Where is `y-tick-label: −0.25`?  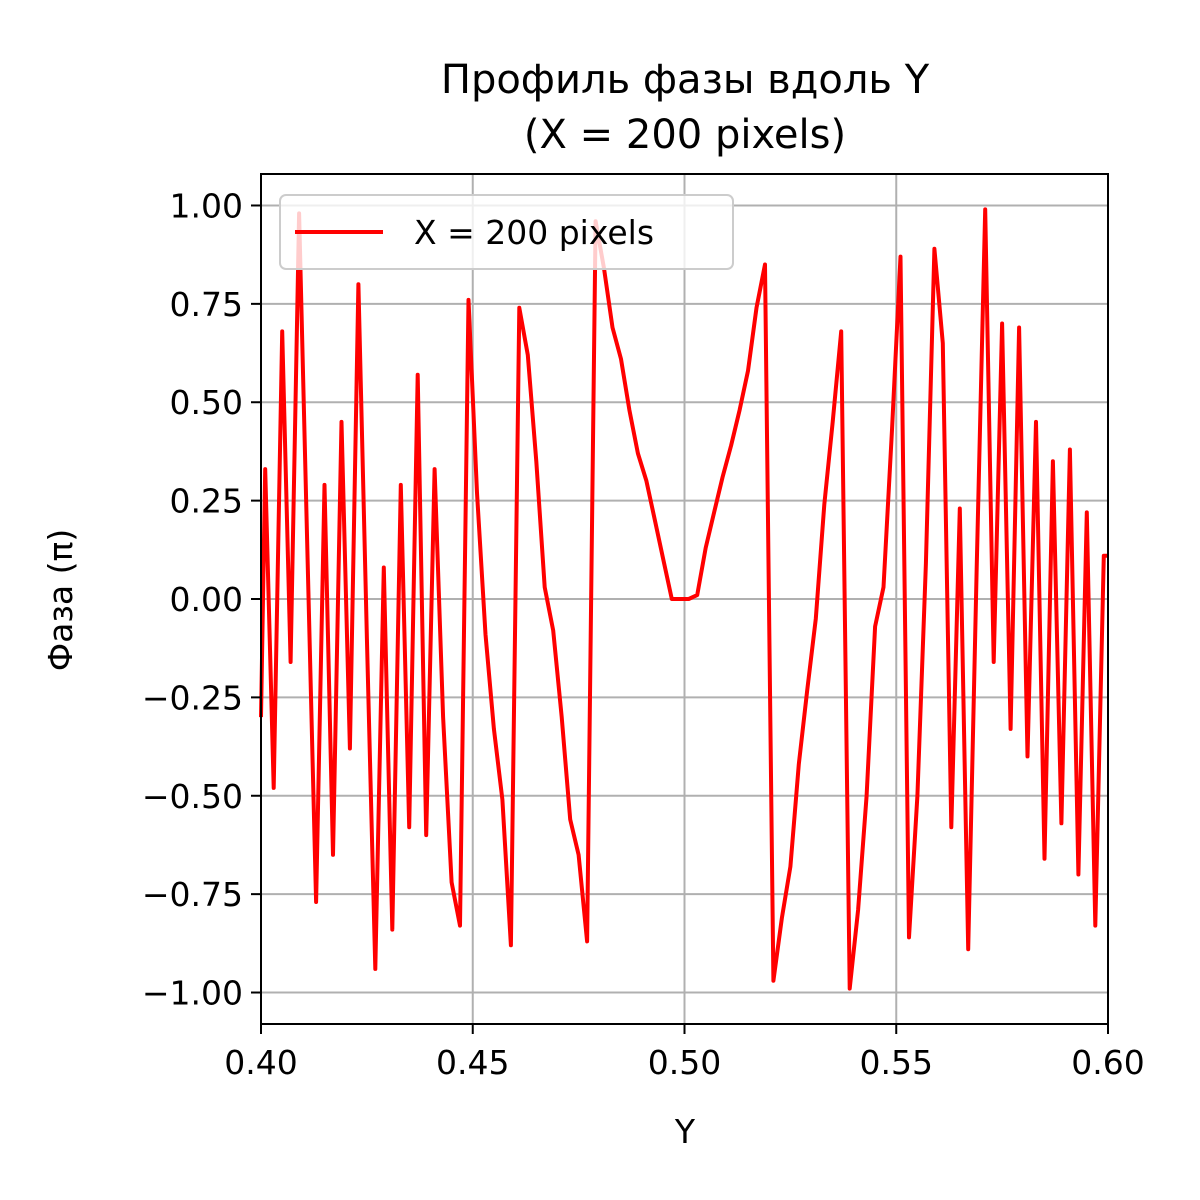
y-tick-label: −0.25 is located at coordinates (192, 697).